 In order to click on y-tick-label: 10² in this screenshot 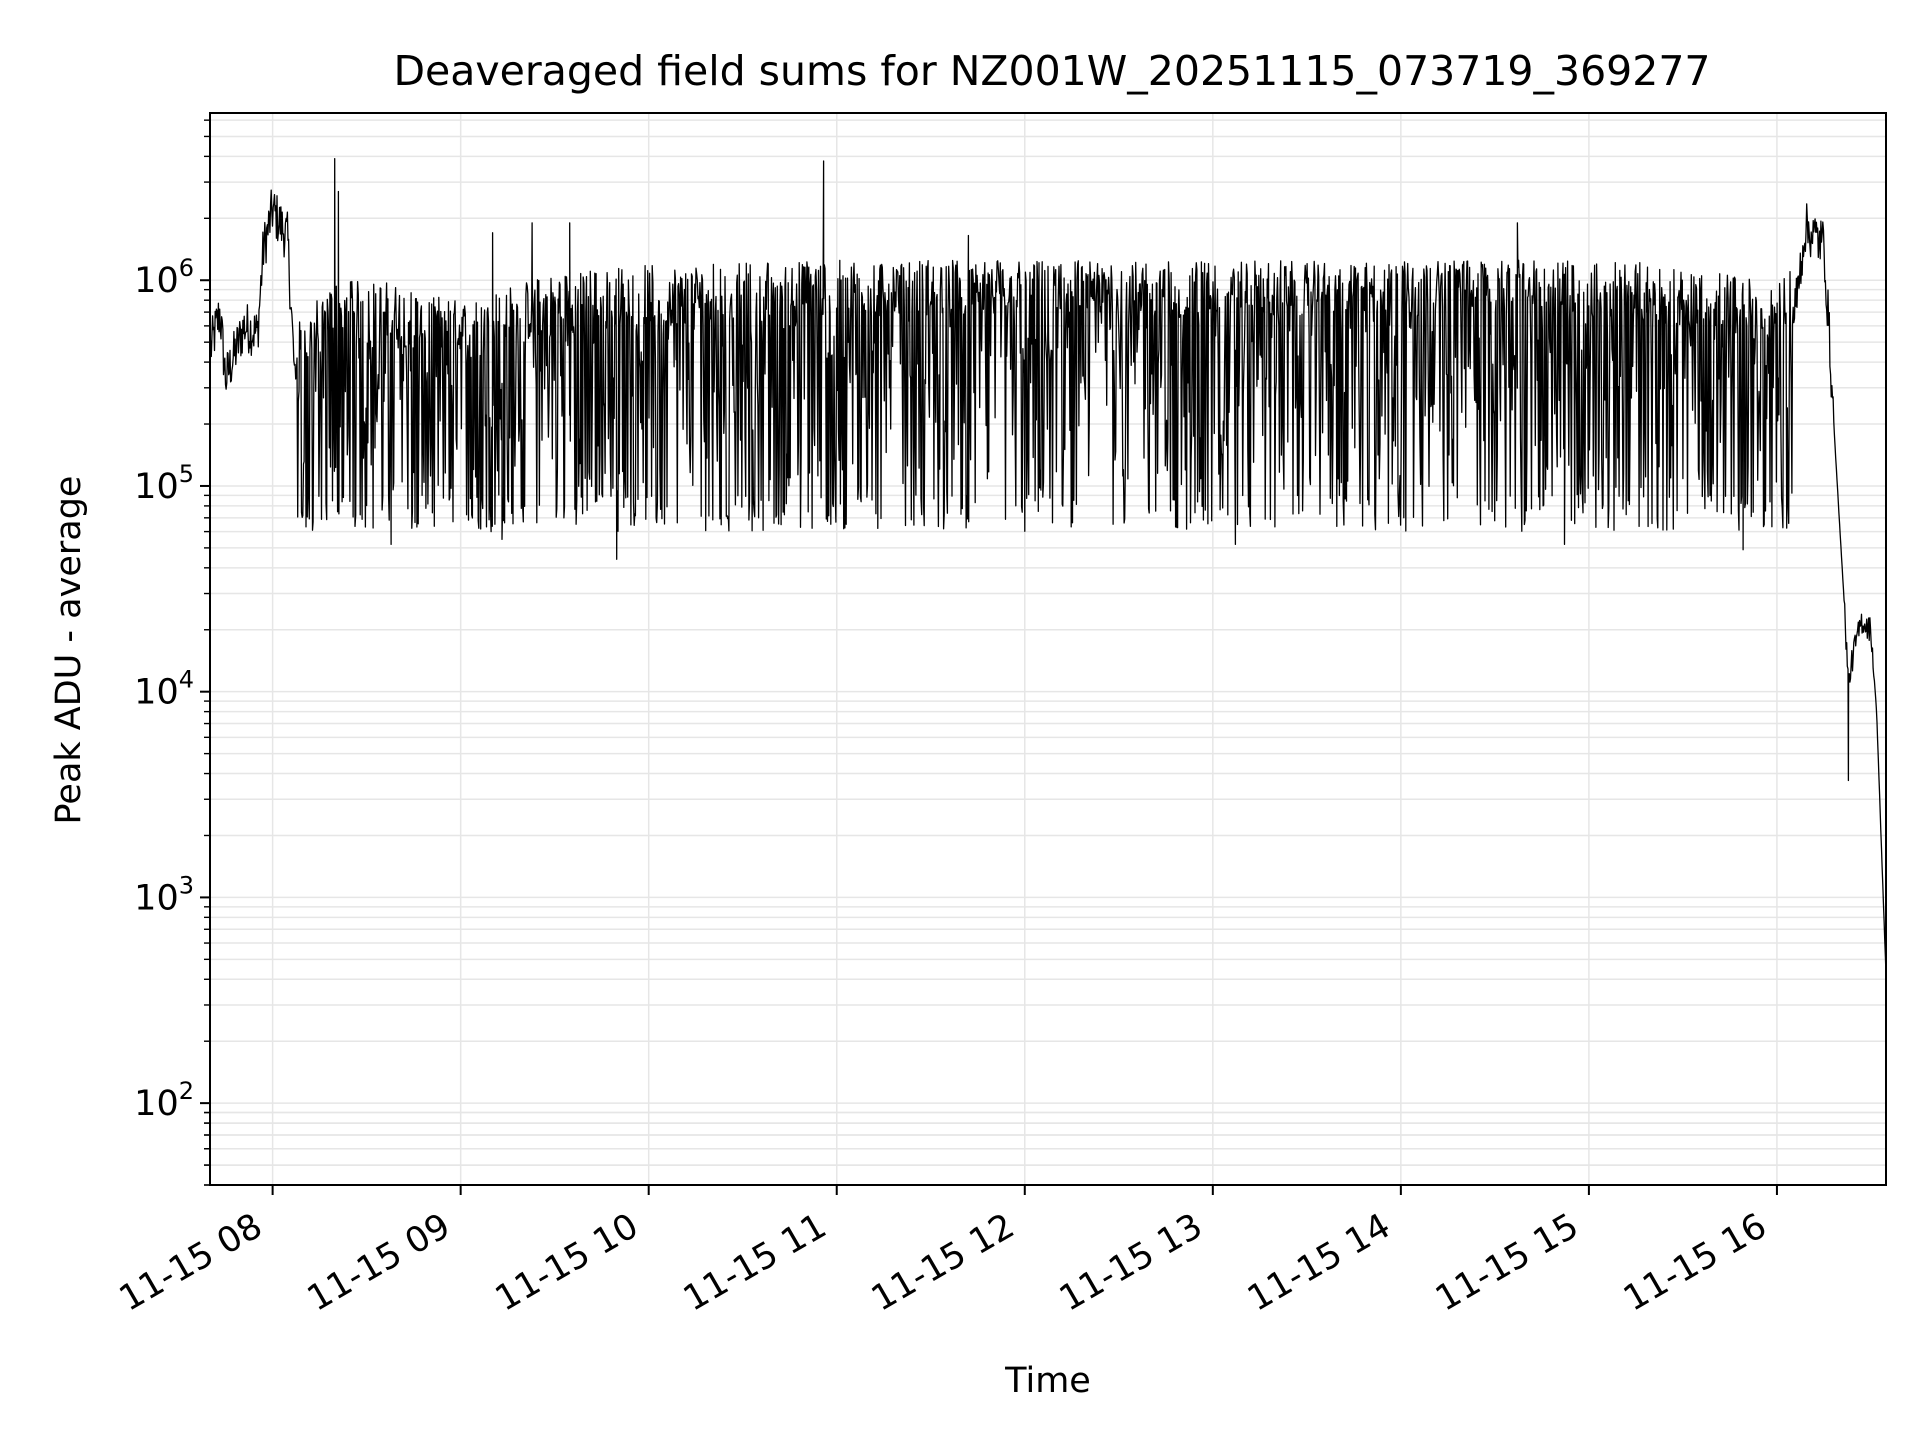, I will do `click(164, 1100)`.